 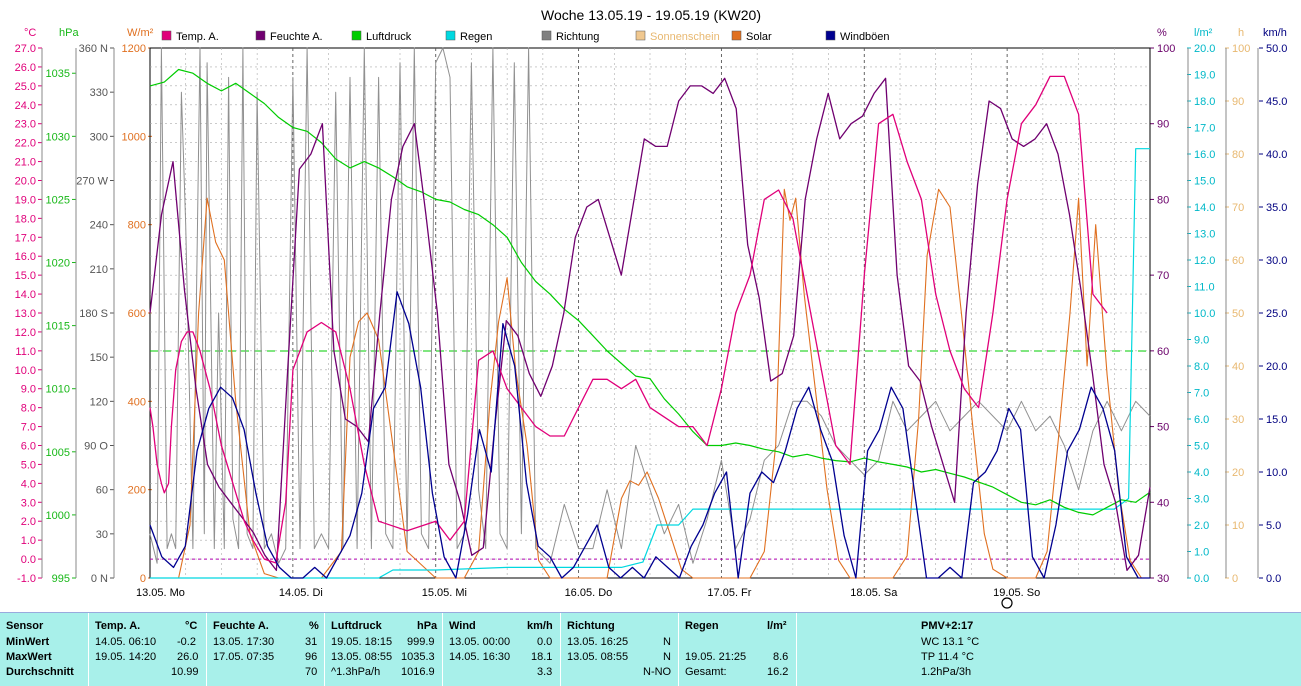 I want to click on pmv-wc: WC 13.1 °C, so click(x=950, y=642).